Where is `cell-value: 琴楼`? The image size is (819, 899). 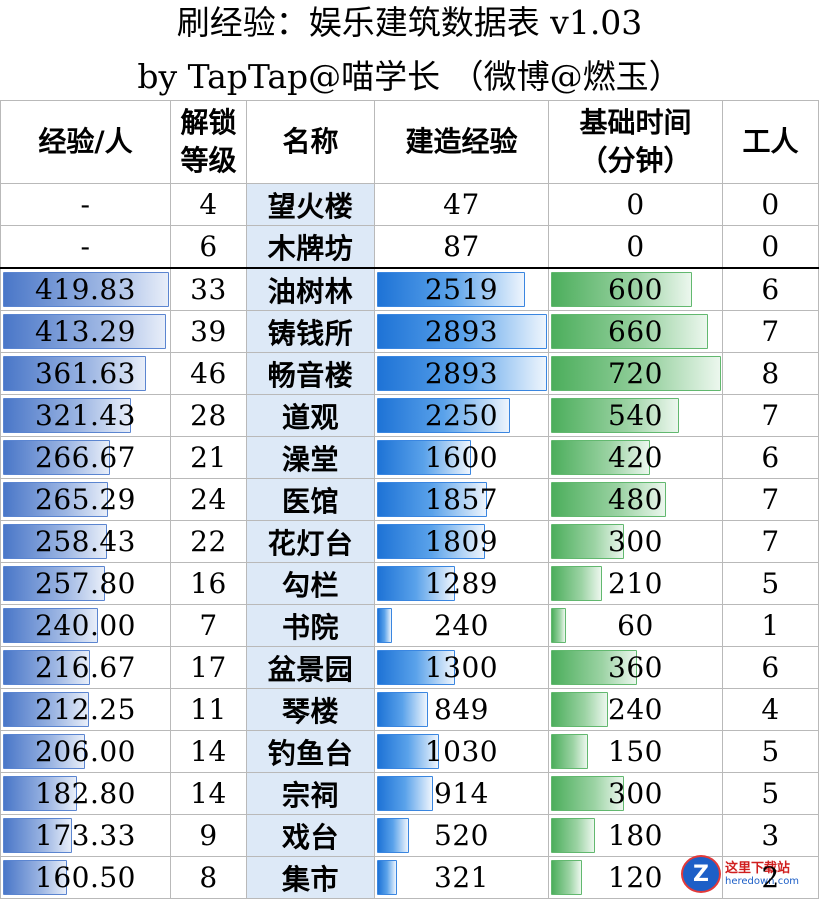 cell-value: 琴楼 is located at coordinates (310, 711).